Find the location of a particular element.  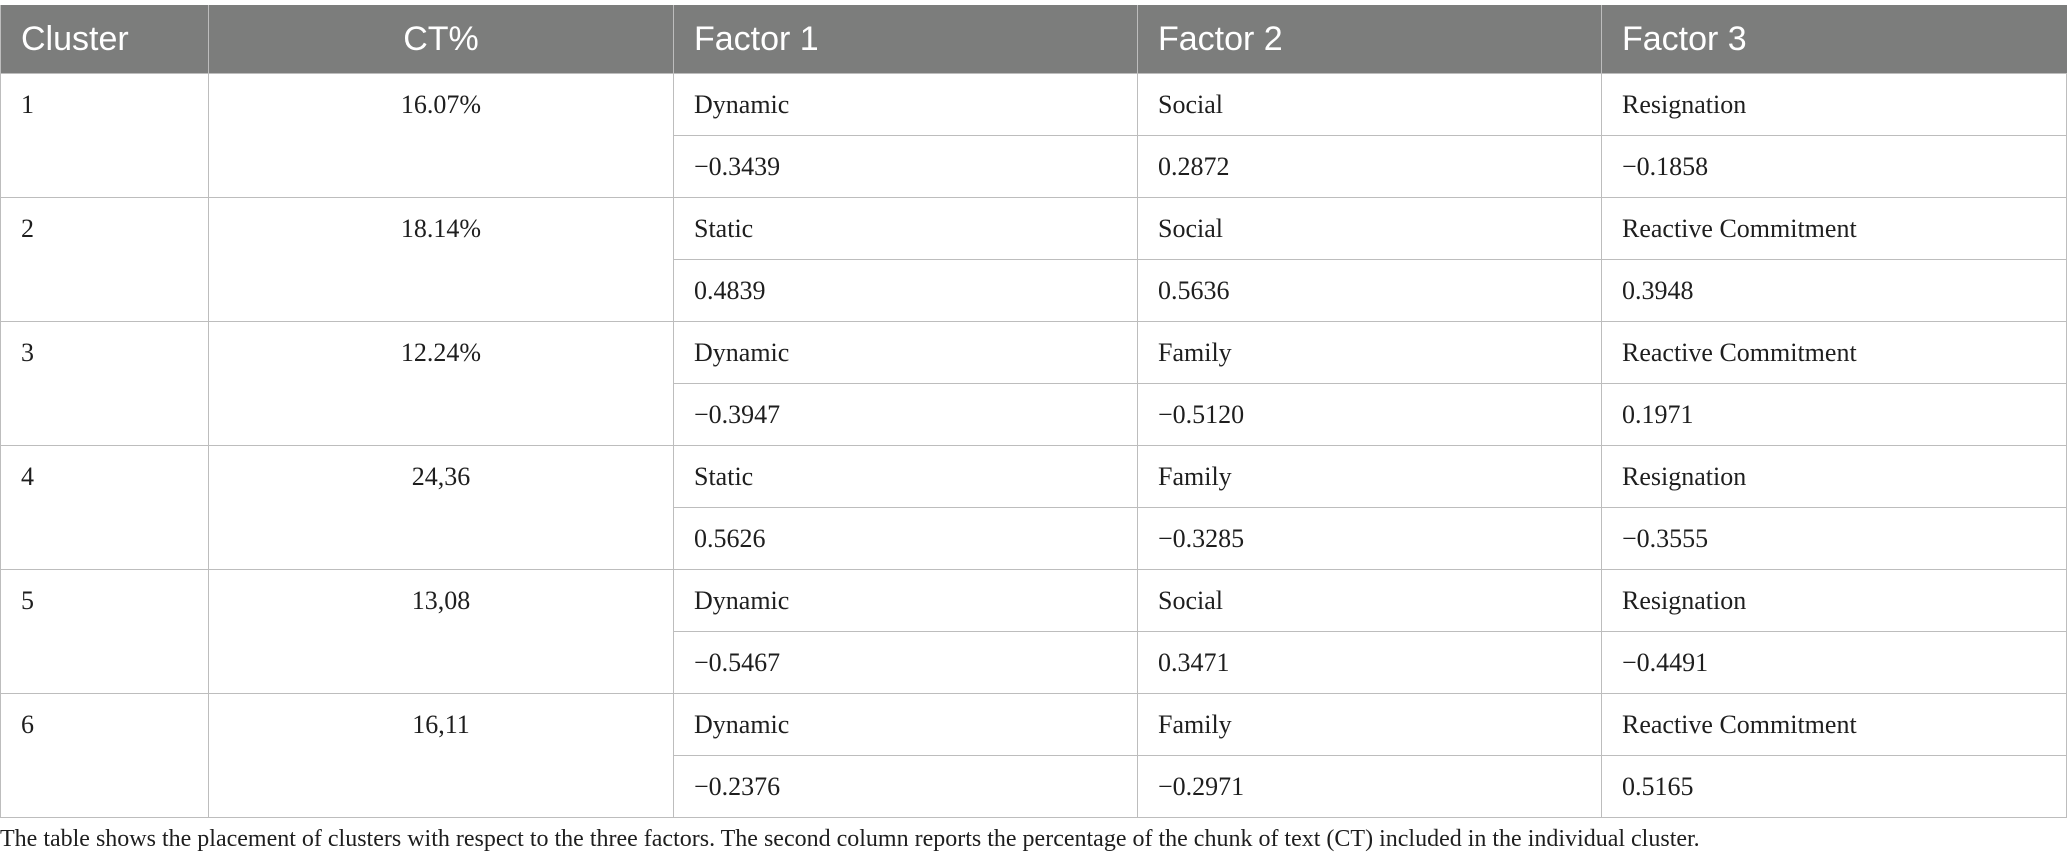

ct-percent: 18.14% is located at coordinates (441, 259).